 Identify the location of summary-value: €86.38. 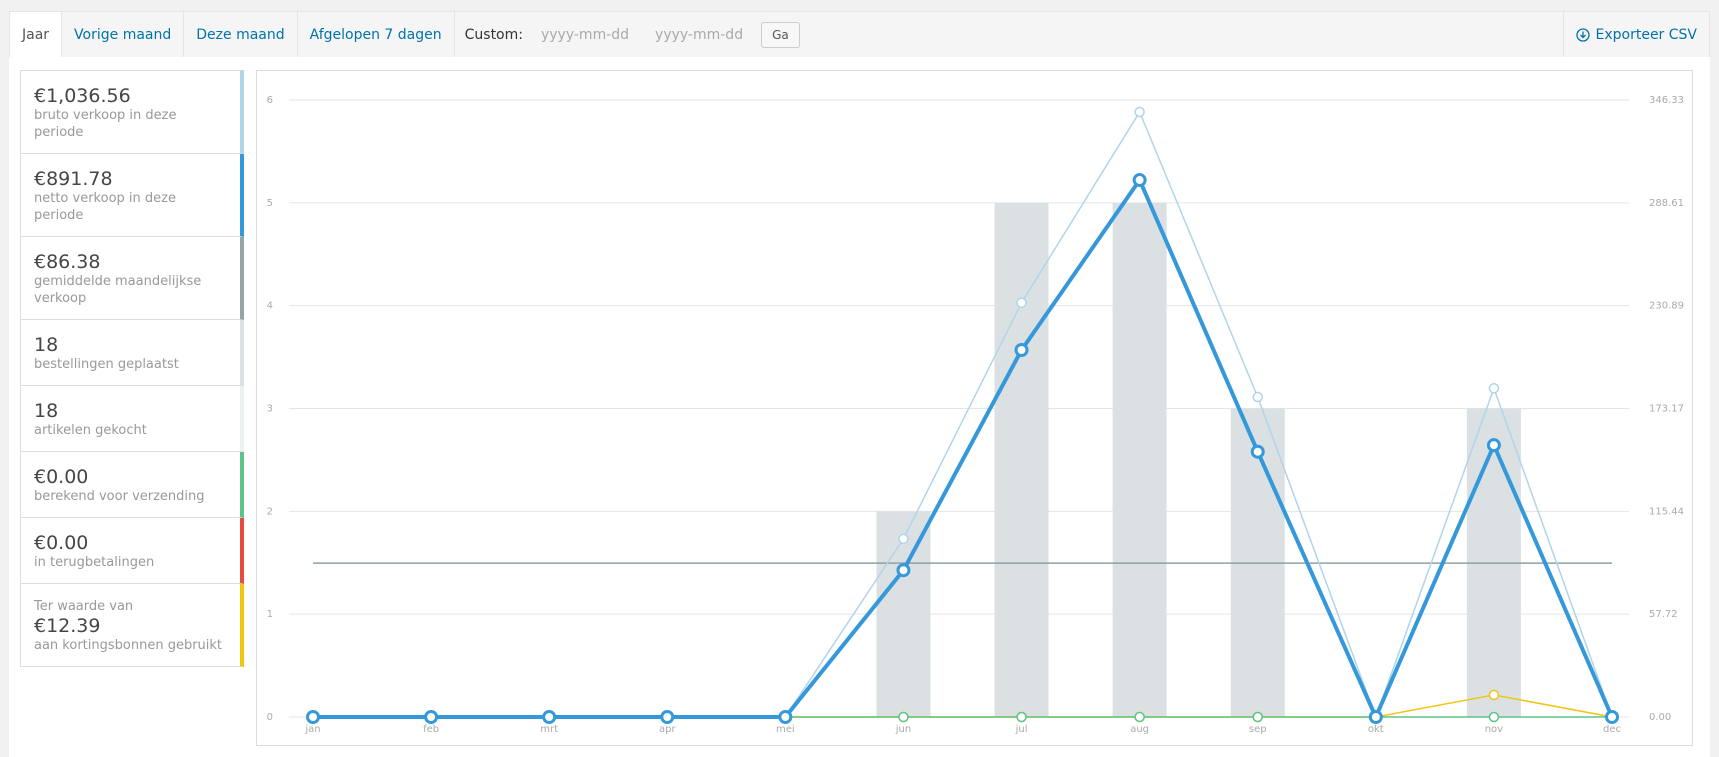
(67, 262).